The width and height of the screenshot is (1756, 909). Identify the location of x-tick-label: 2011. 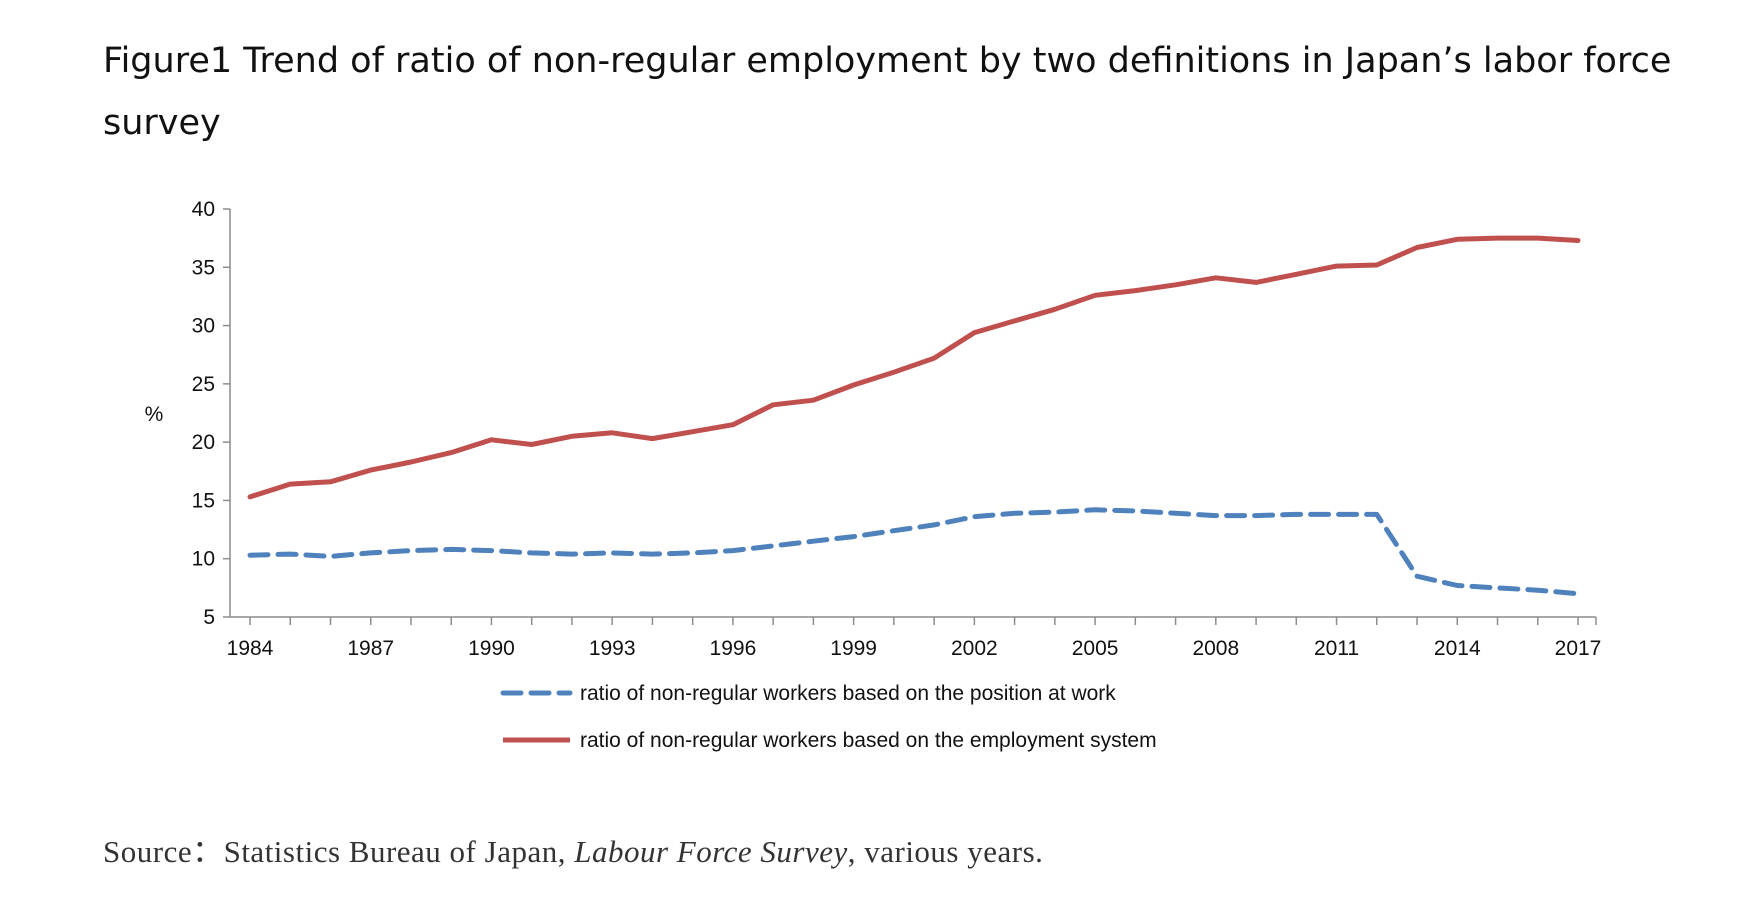
(1336, 648).